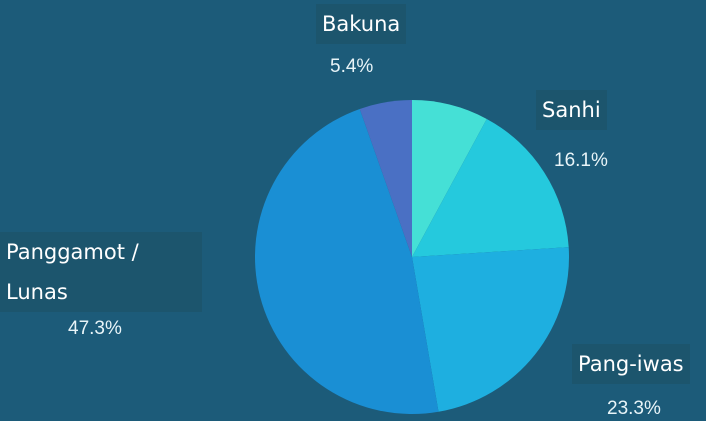  What do you see at coordinates (95, 328) in the screenshot?
I see `value-label: 47.3%` at bounding box center [95, 328].